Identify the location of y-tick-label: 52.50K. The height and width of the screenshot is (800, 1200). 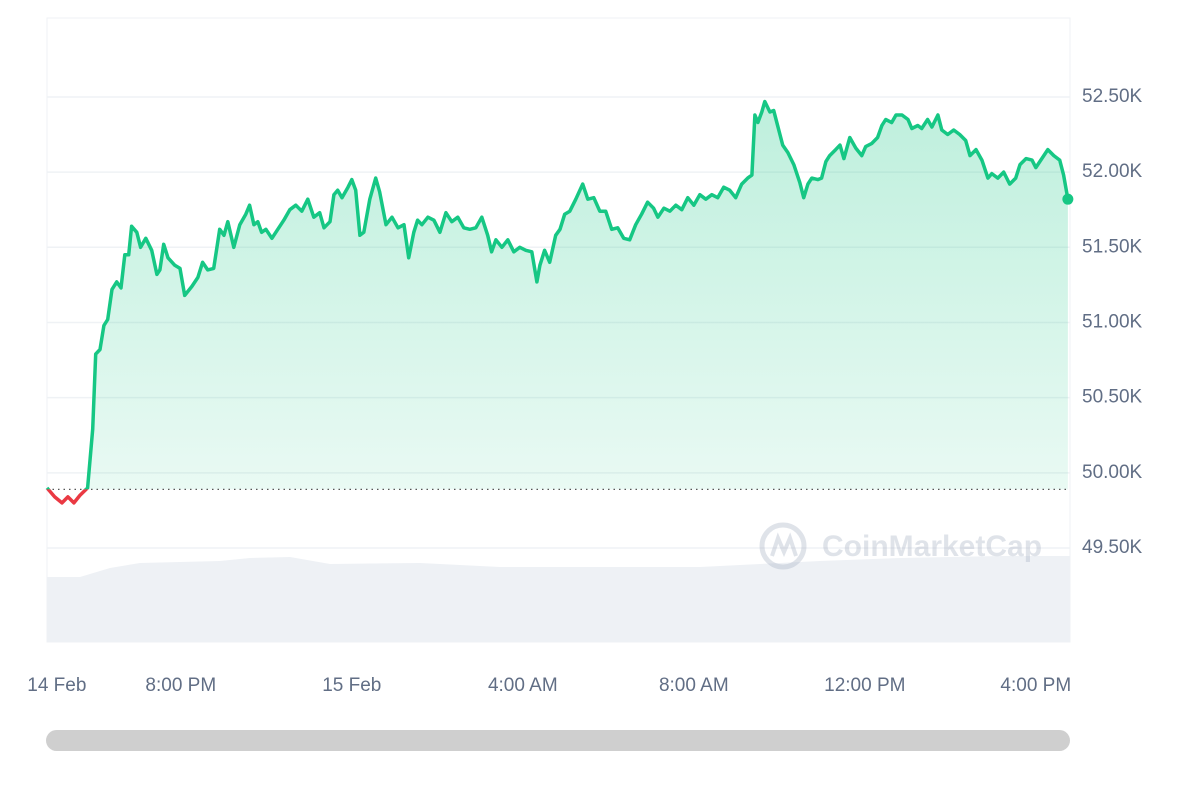
(1112, 96).